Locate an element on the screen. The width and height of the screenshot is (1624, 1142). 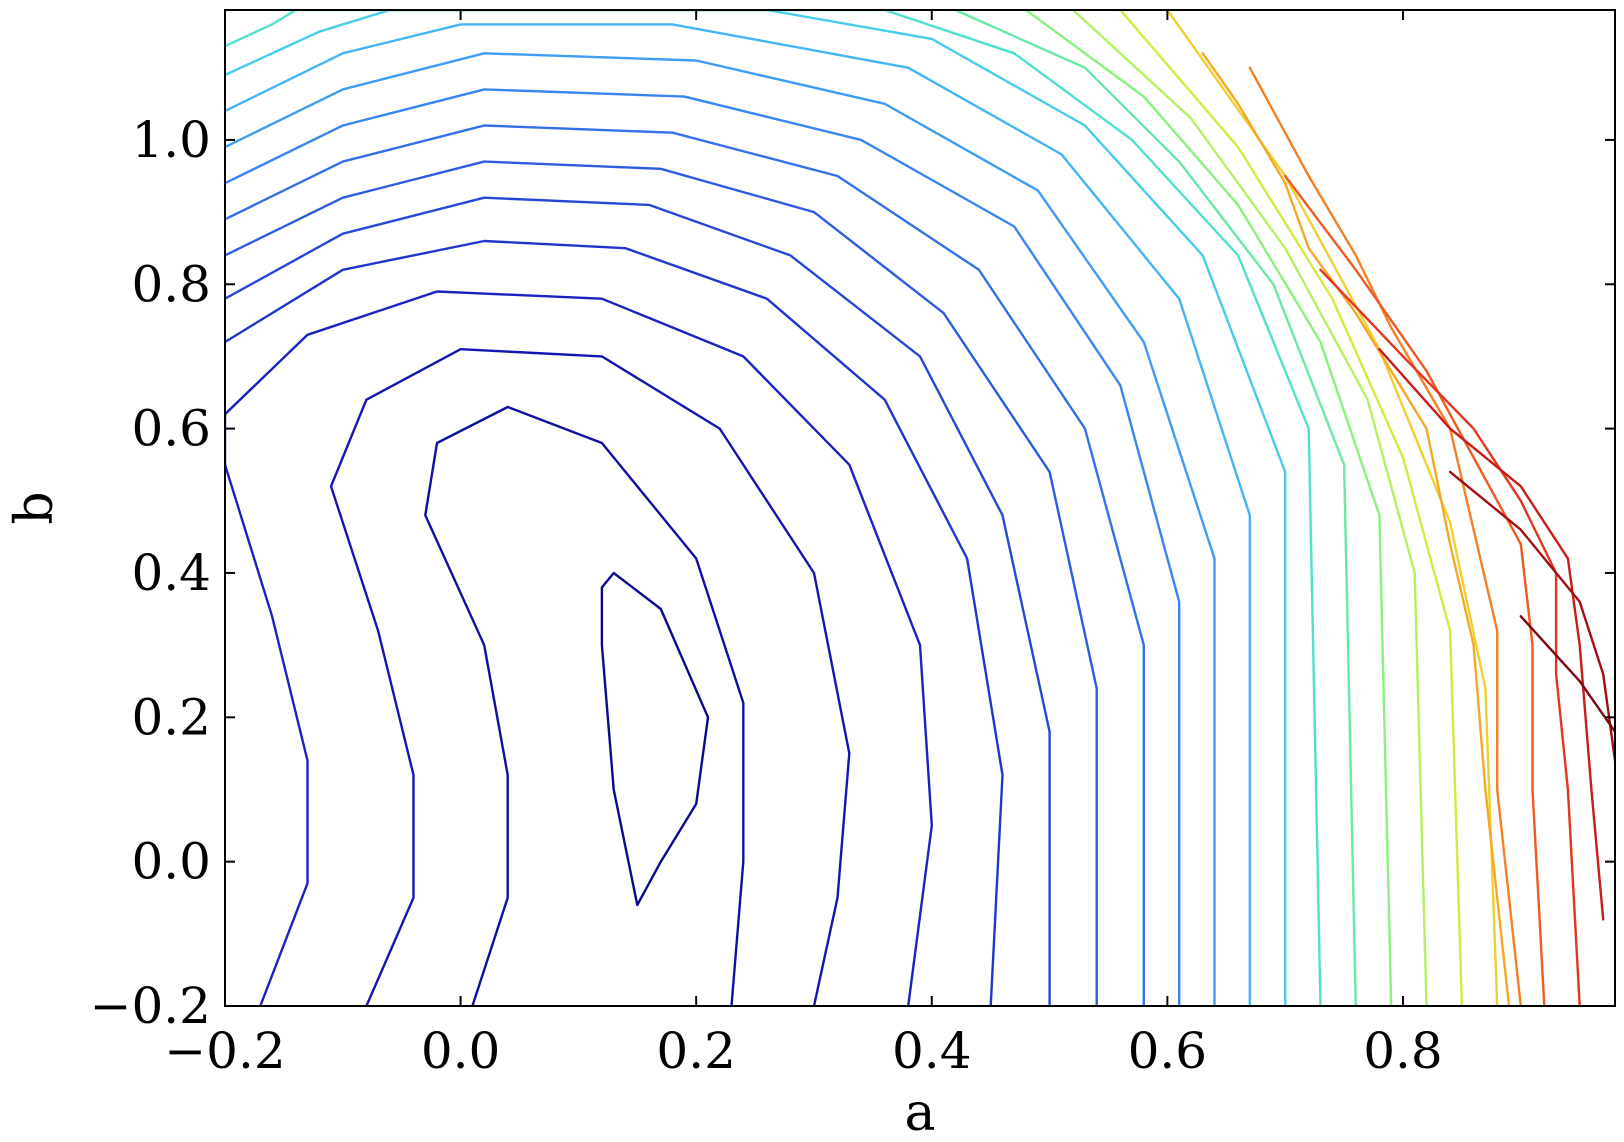
x-axis-label: a is located at coordinates (919, 1112).